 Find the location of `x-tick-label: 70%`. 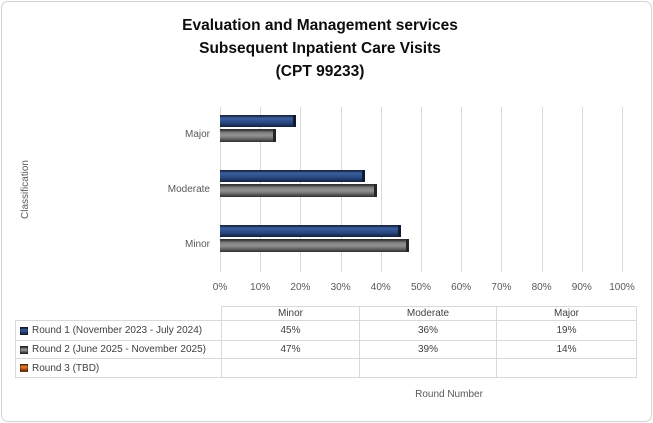

x-tick-label: 70% is located at coordinates (501, 287).